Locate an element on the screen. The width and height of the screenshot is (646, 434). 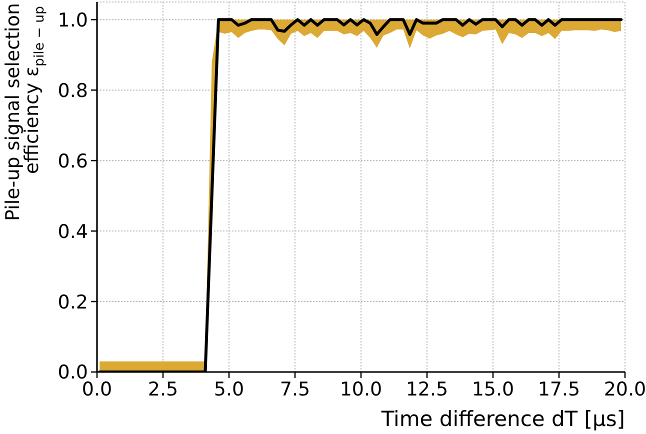
x-tick-label: 0.0 is located at coordinates (97, 389).